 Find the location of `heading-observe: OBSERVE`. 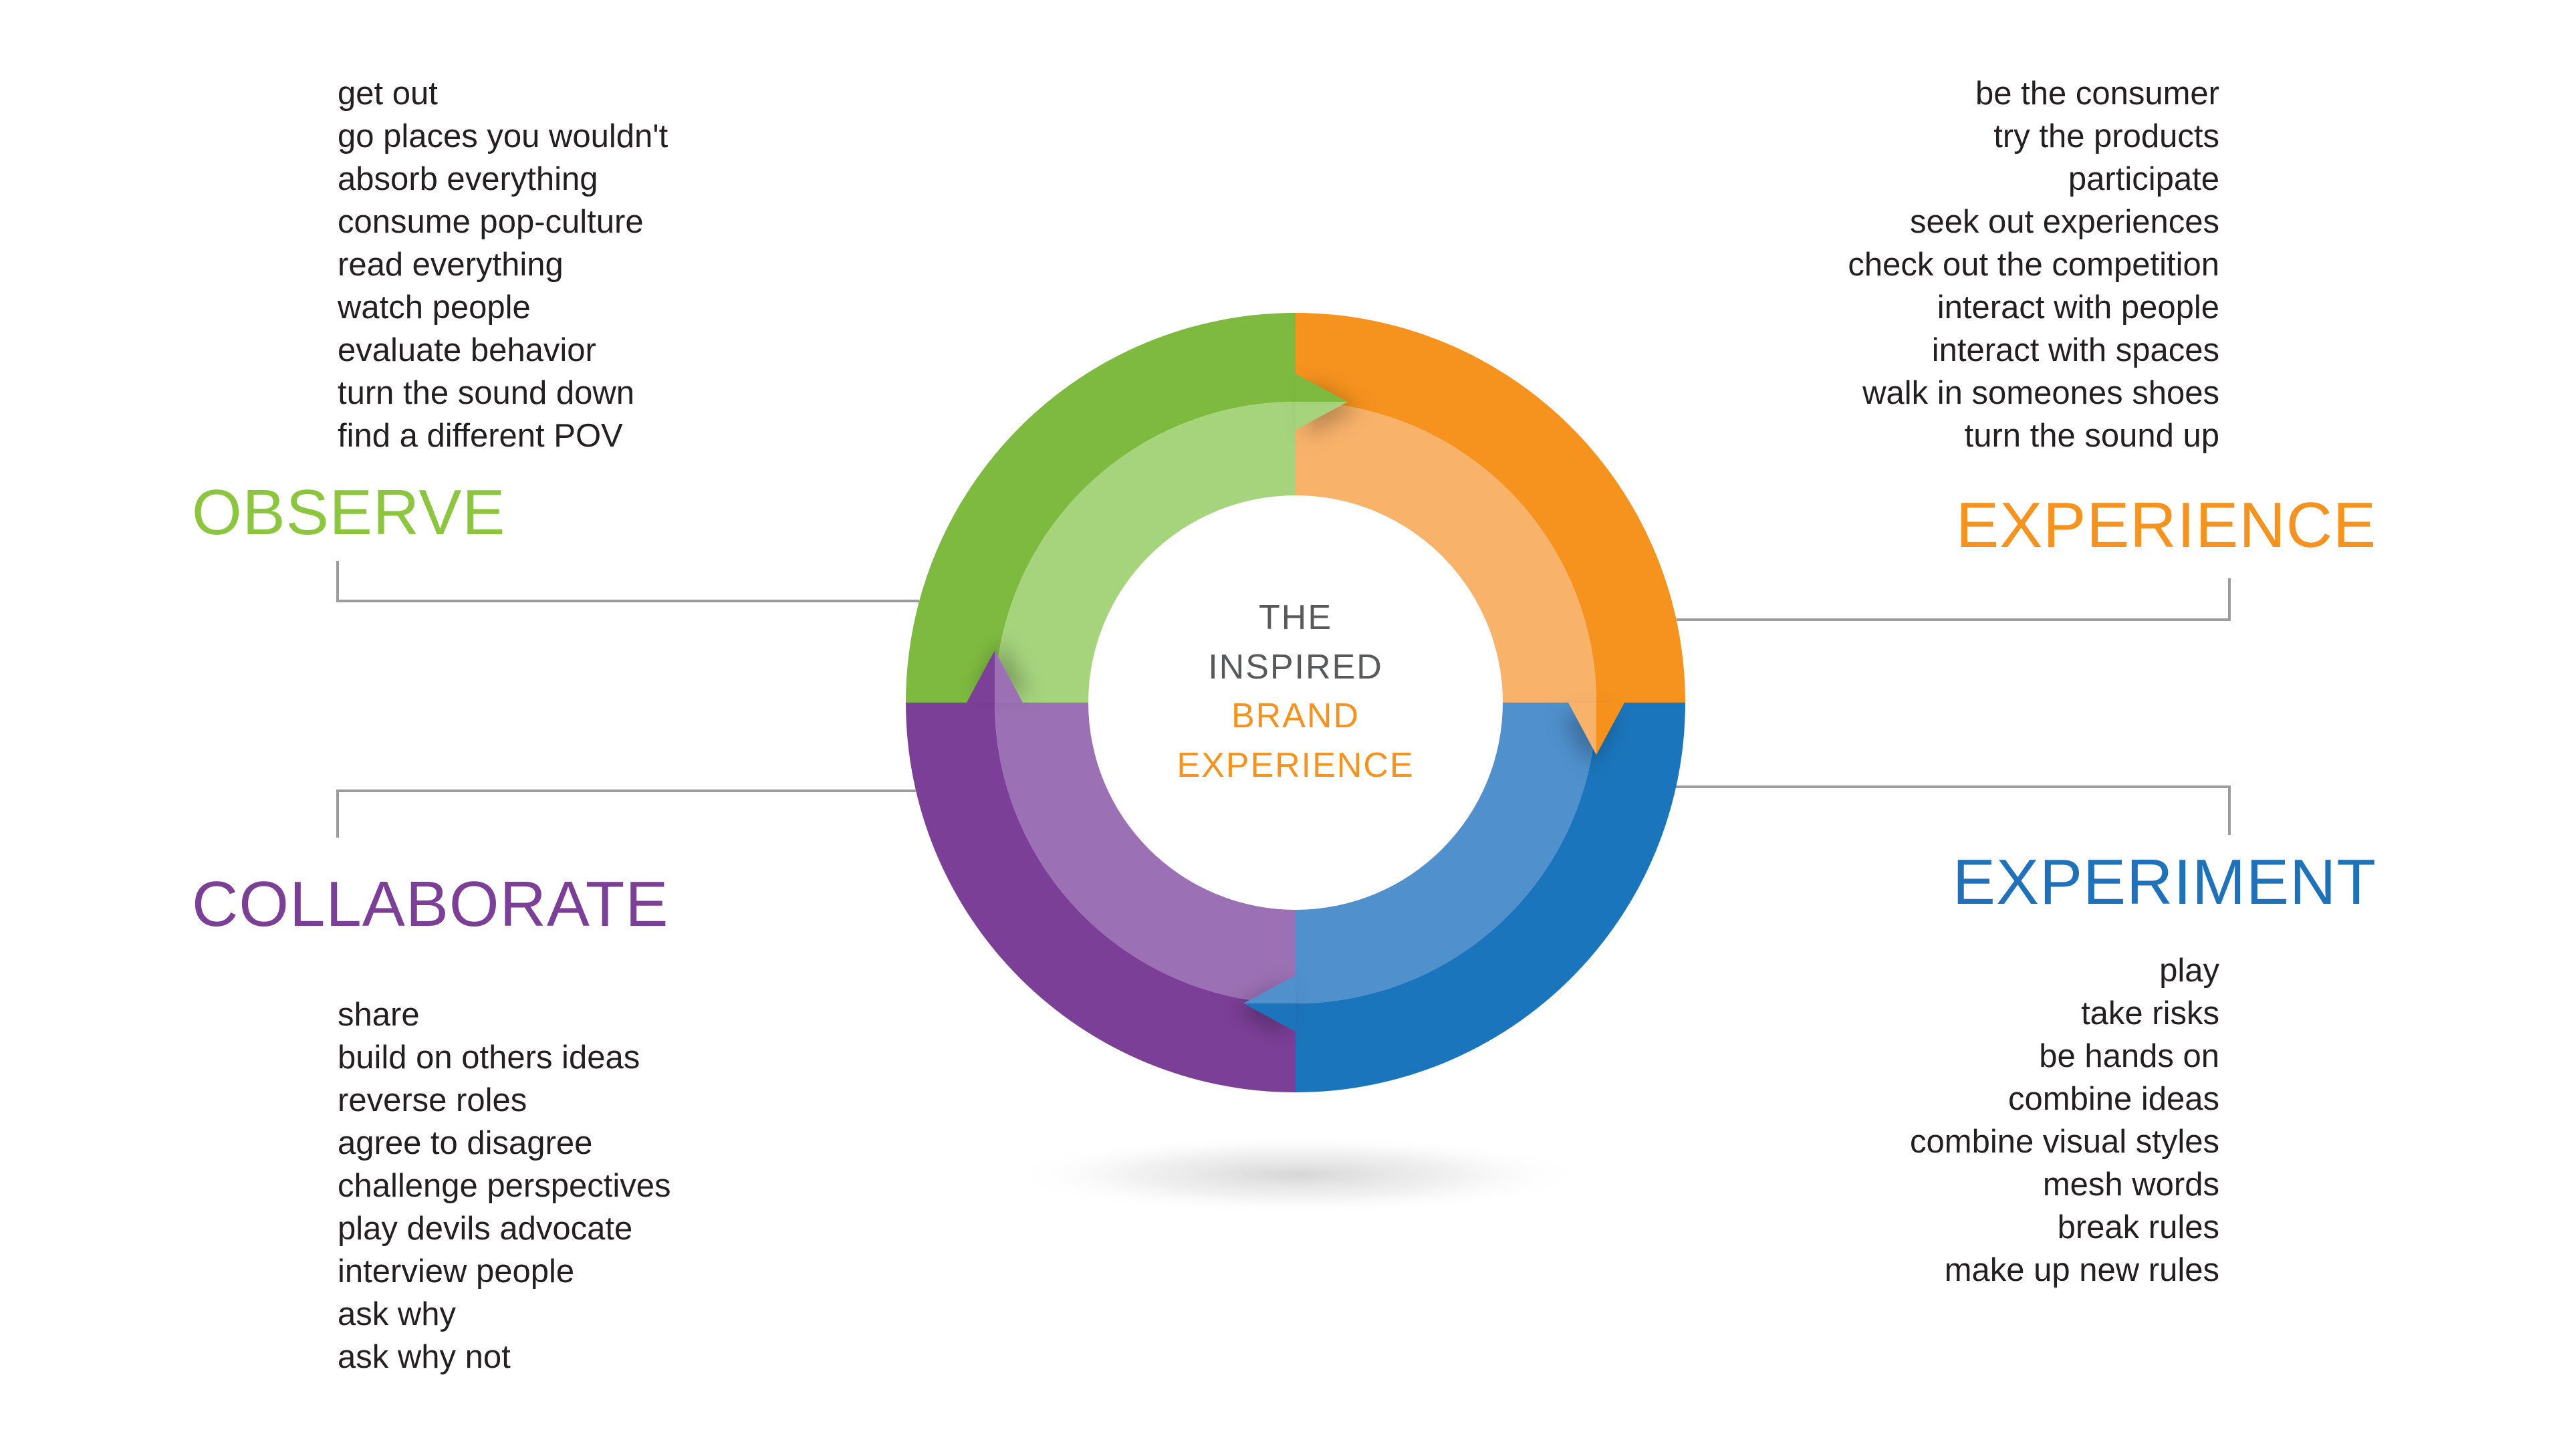

heading-observe: OBSERVE is located at coordinates (349, 512).